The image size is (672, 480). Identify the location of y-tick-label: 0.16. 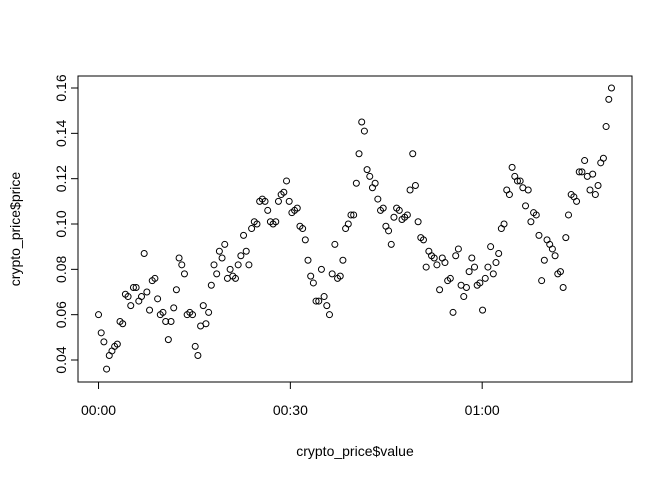
(61, 87).